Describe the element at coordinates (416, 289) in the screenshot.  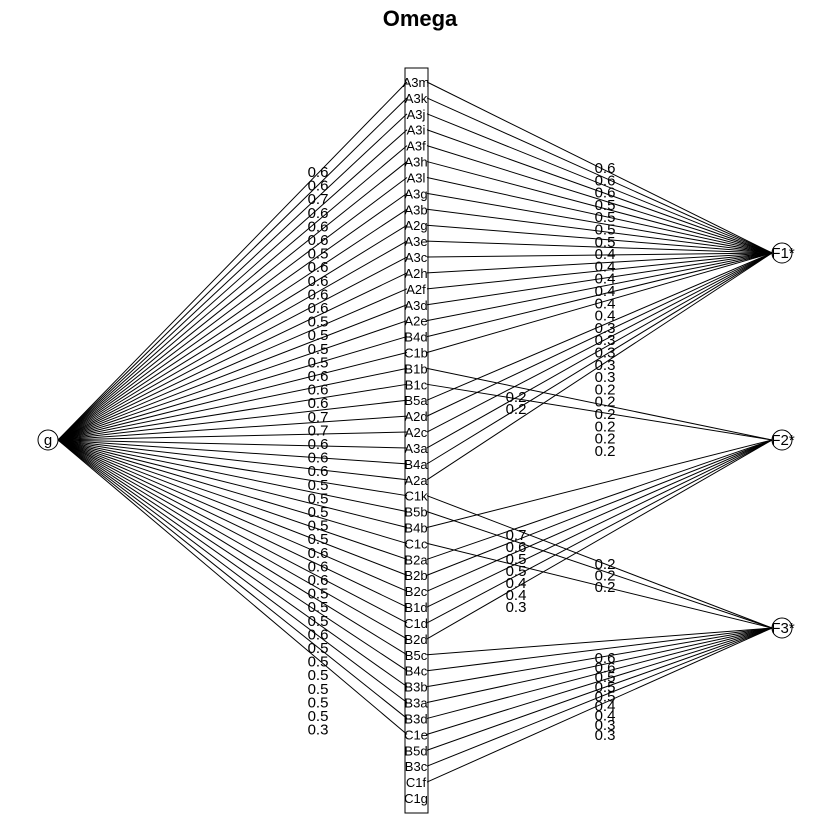
I see `item-label-a2f: A2f` at that location.